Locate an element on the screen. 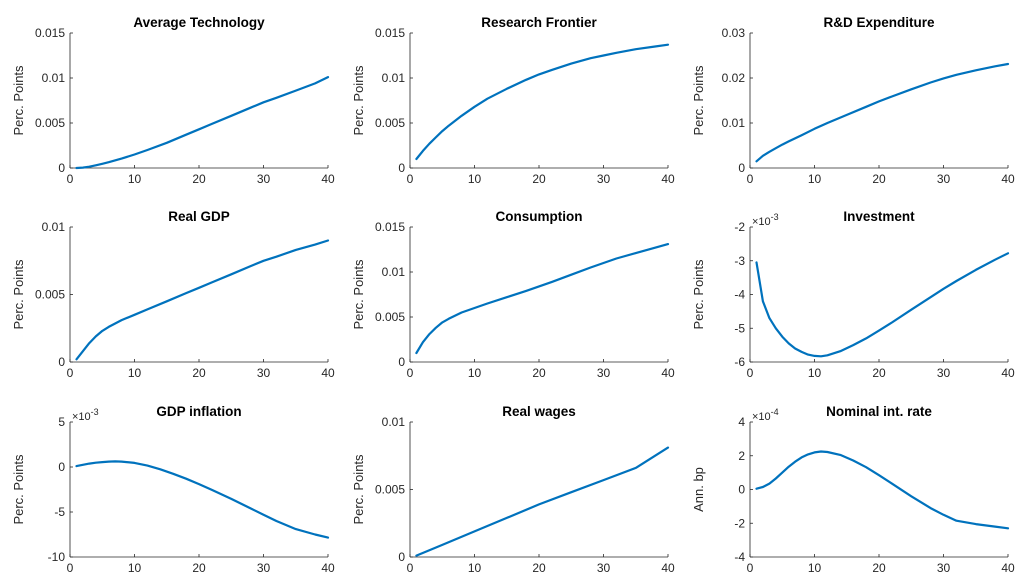  panel-title: Real GDP is located at coordinates (199, 216).